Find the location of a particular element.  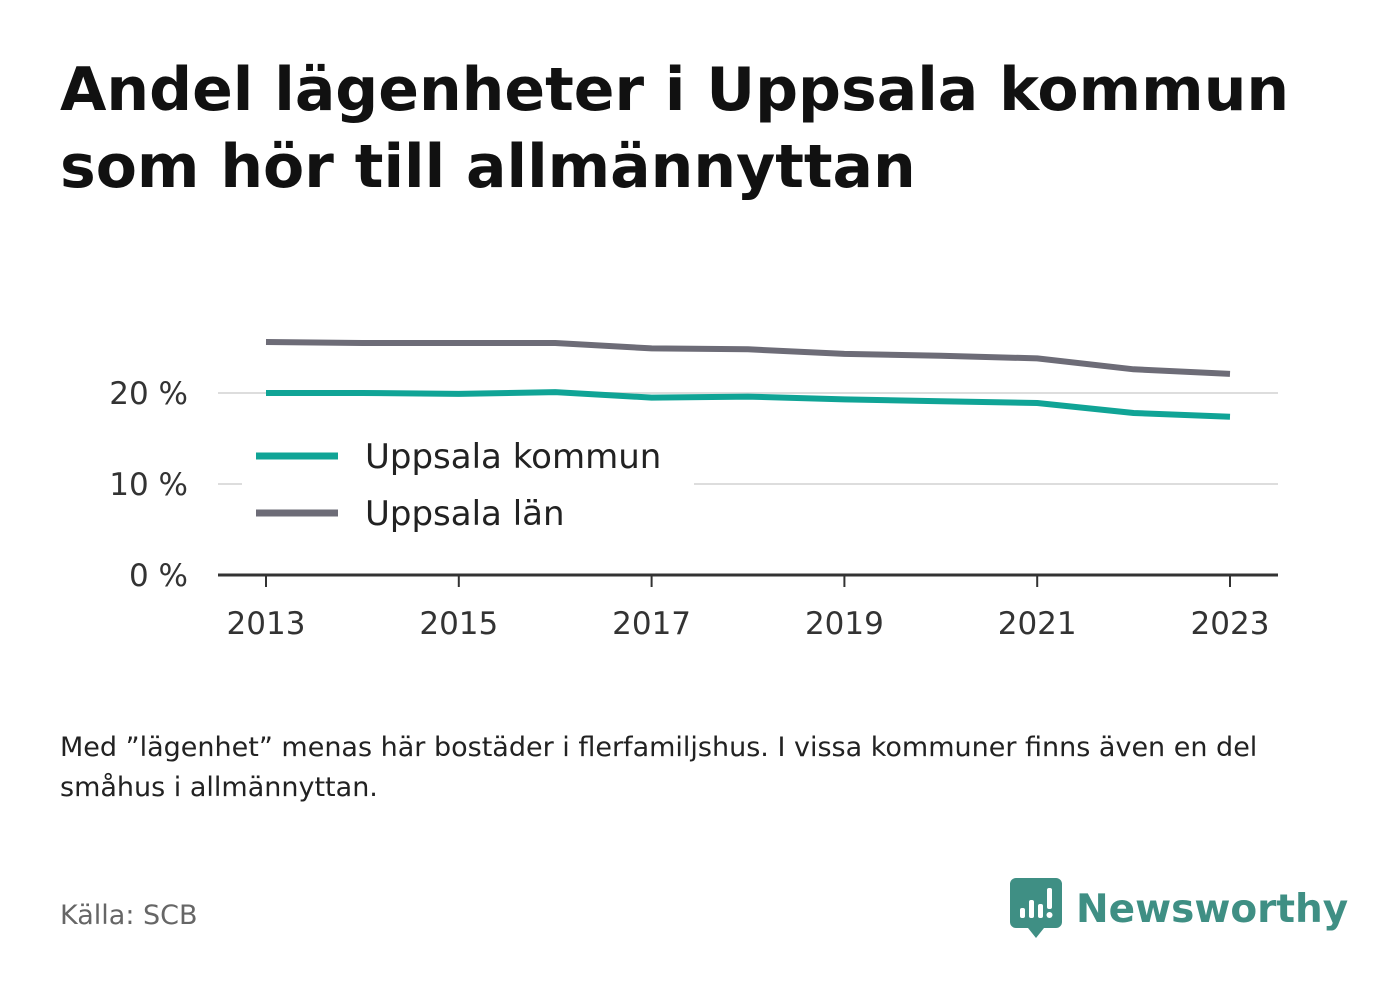

brand-name: Newsworthy is located at coordinates (1212, 909).